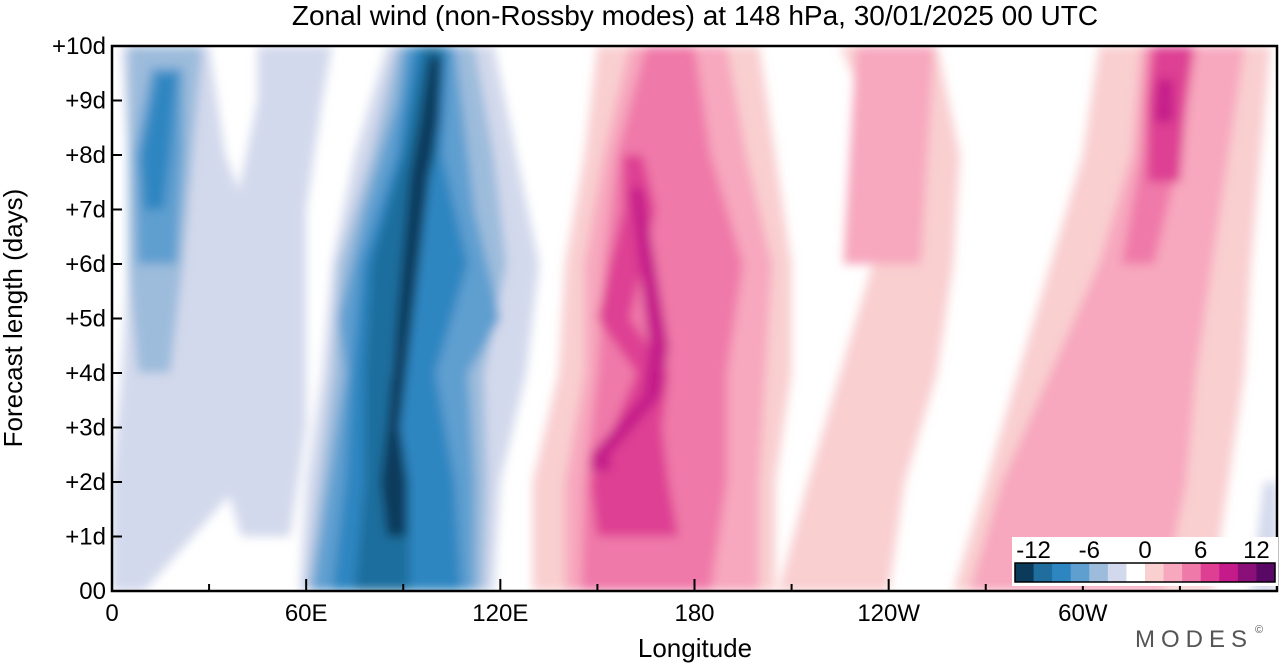 The width and height of the screenshot is (1280, 664). What do you see at coordinates (85, 101) in the screenshot?
I see `y-tick-label: +9d` at bounding box center [85, 101].